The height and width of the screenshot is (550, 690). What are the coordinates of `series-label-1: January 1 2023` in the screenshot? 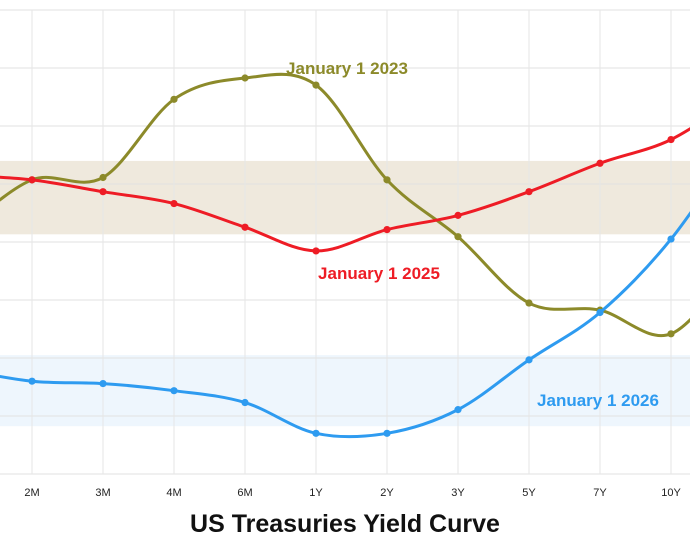 It's located at (347, 68).